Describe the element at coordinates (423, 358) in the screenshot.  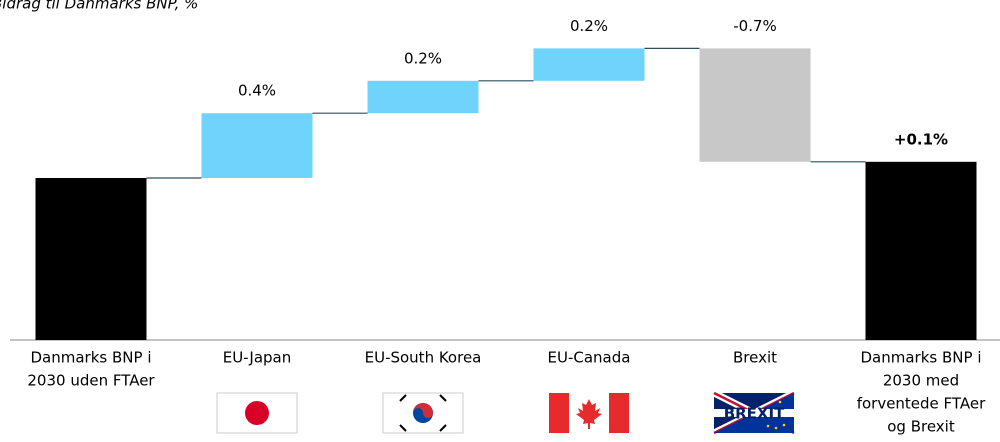
I see `x-tick-label: EU-South Korea` at that location.